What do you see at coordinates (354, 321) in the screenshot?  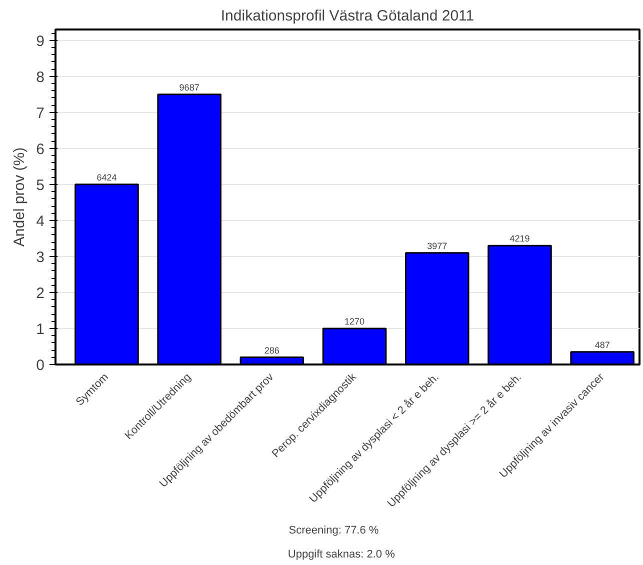 I see `annotation: 1270` at bounding box center [354, 321].